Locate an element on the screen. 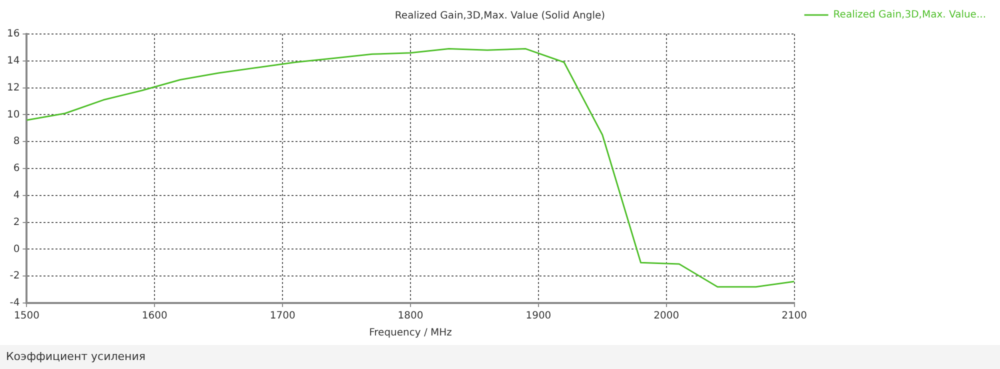 The width and height of the screenshot is (1000, 369). x-tick-label: 1900 is located at coordinates (539, 316).